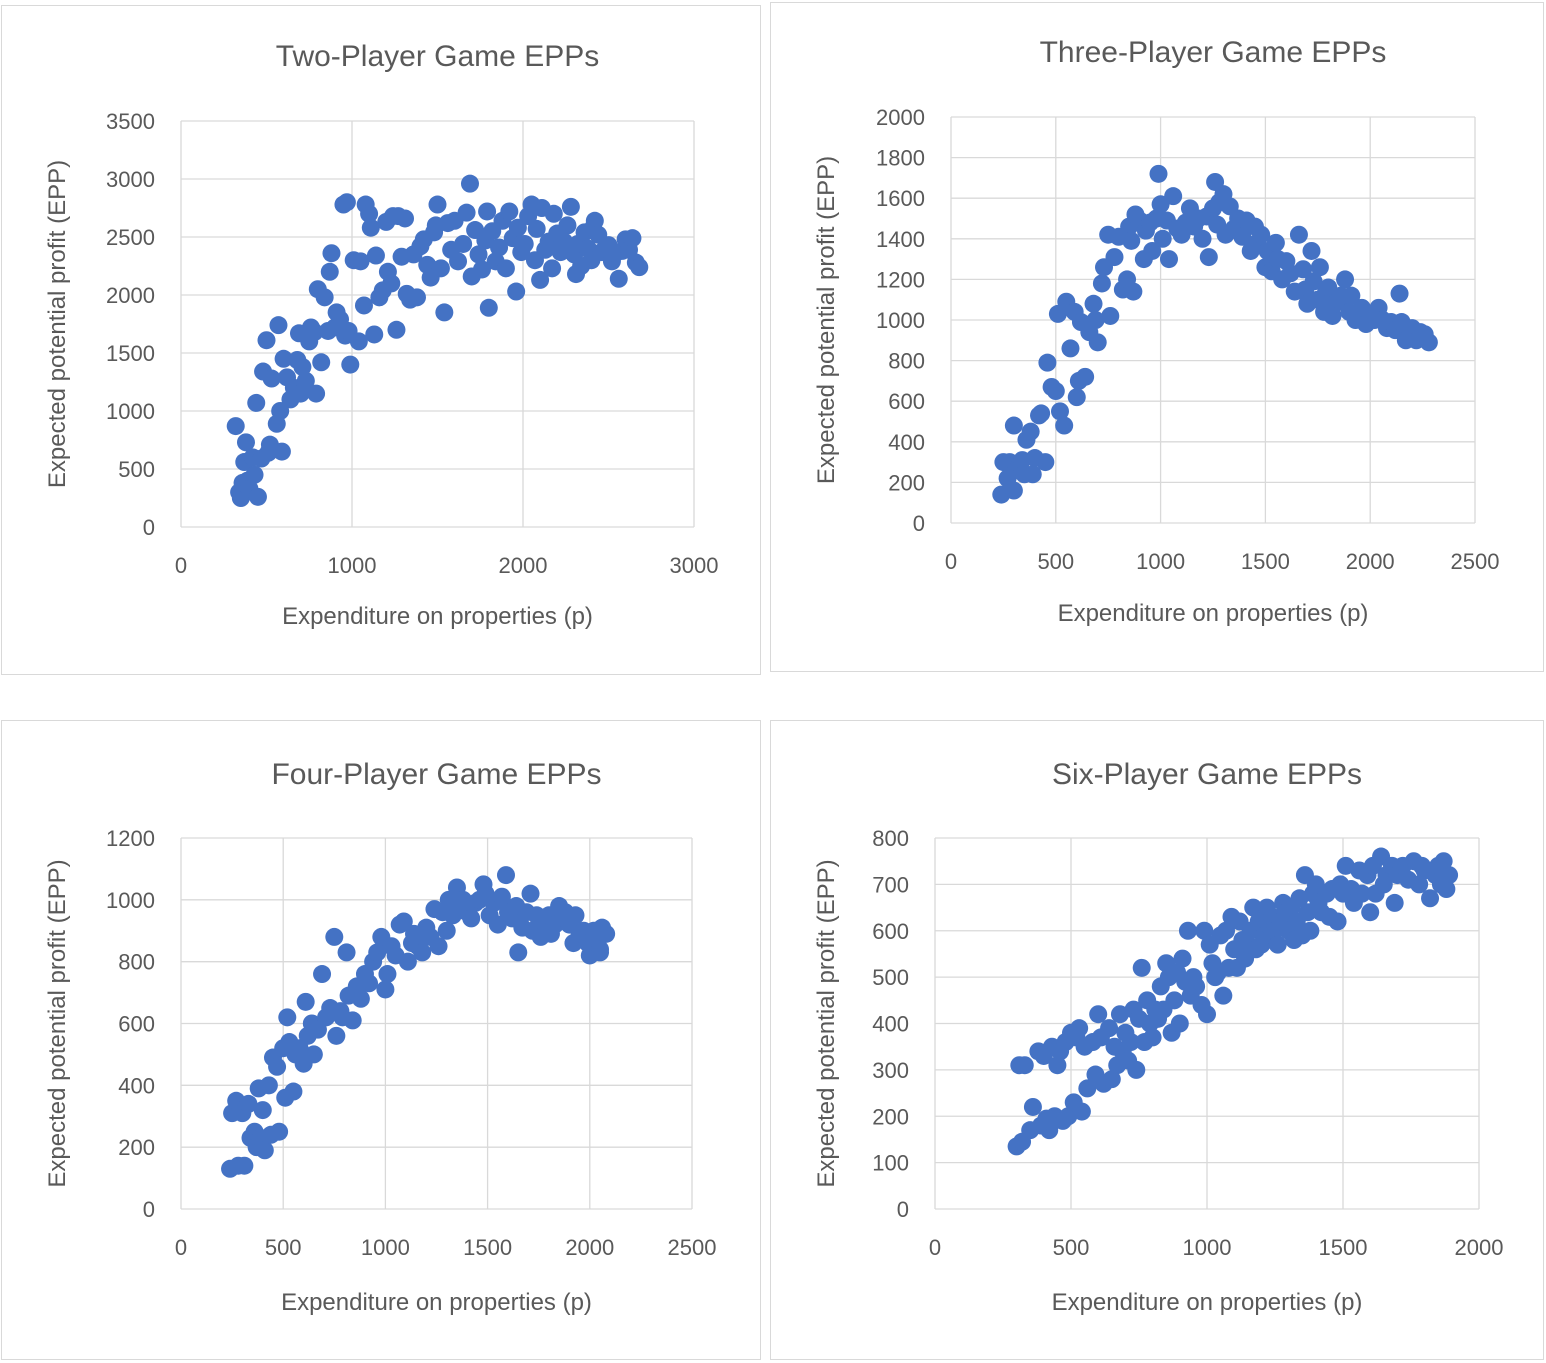 The image size is (1546, 1363). Describe the element at coordinates (523, 565) in the screenshot. I see `x-tick-label: 2000` at that location.